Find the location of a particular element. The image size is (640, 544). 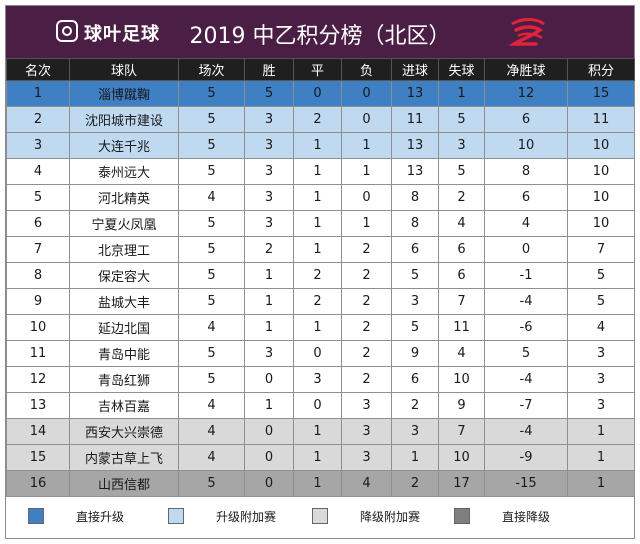

cell-team: 青岛红狮 is located at coordinates (124, 379).